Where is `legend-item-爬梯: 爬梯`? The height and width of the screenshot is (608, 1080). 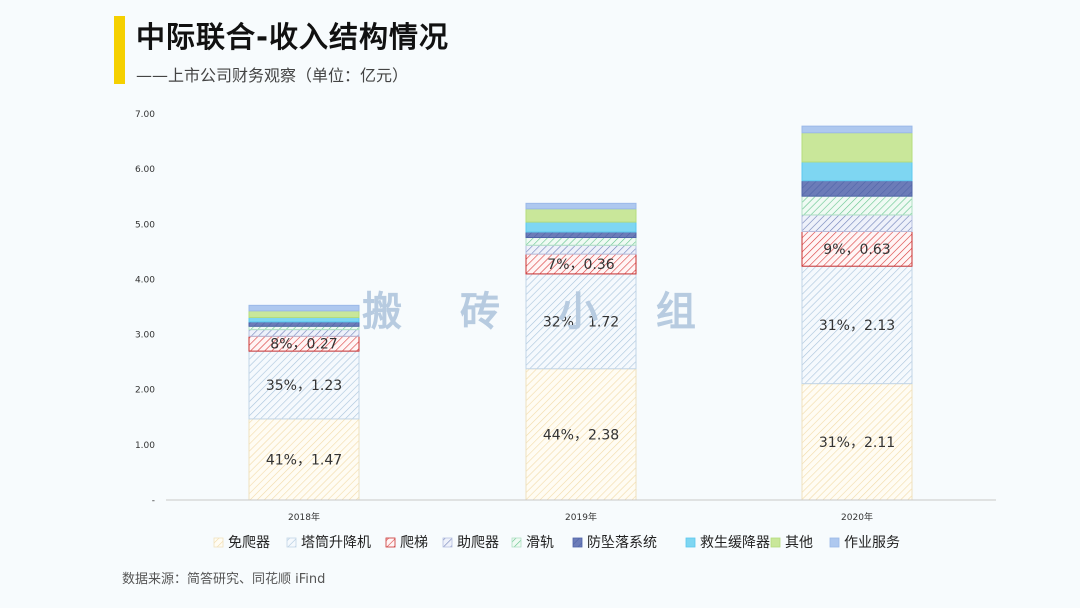 legend-item-爬梯: 爬梯 is located at coordinates (406, 543).